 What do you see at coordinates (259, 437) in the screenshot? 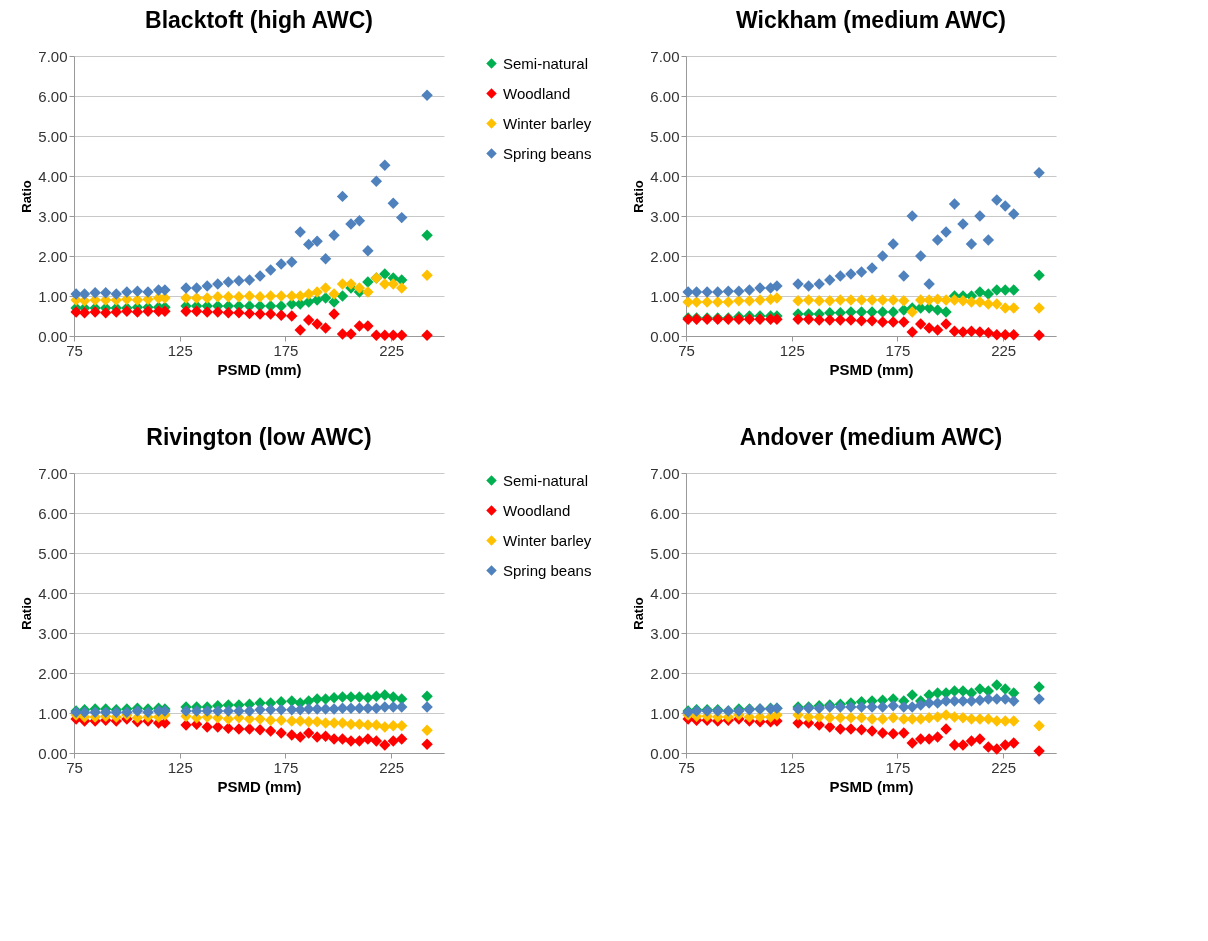
I see `chart-title: Rivington (low AWC)` at bounding box center [259, 437].